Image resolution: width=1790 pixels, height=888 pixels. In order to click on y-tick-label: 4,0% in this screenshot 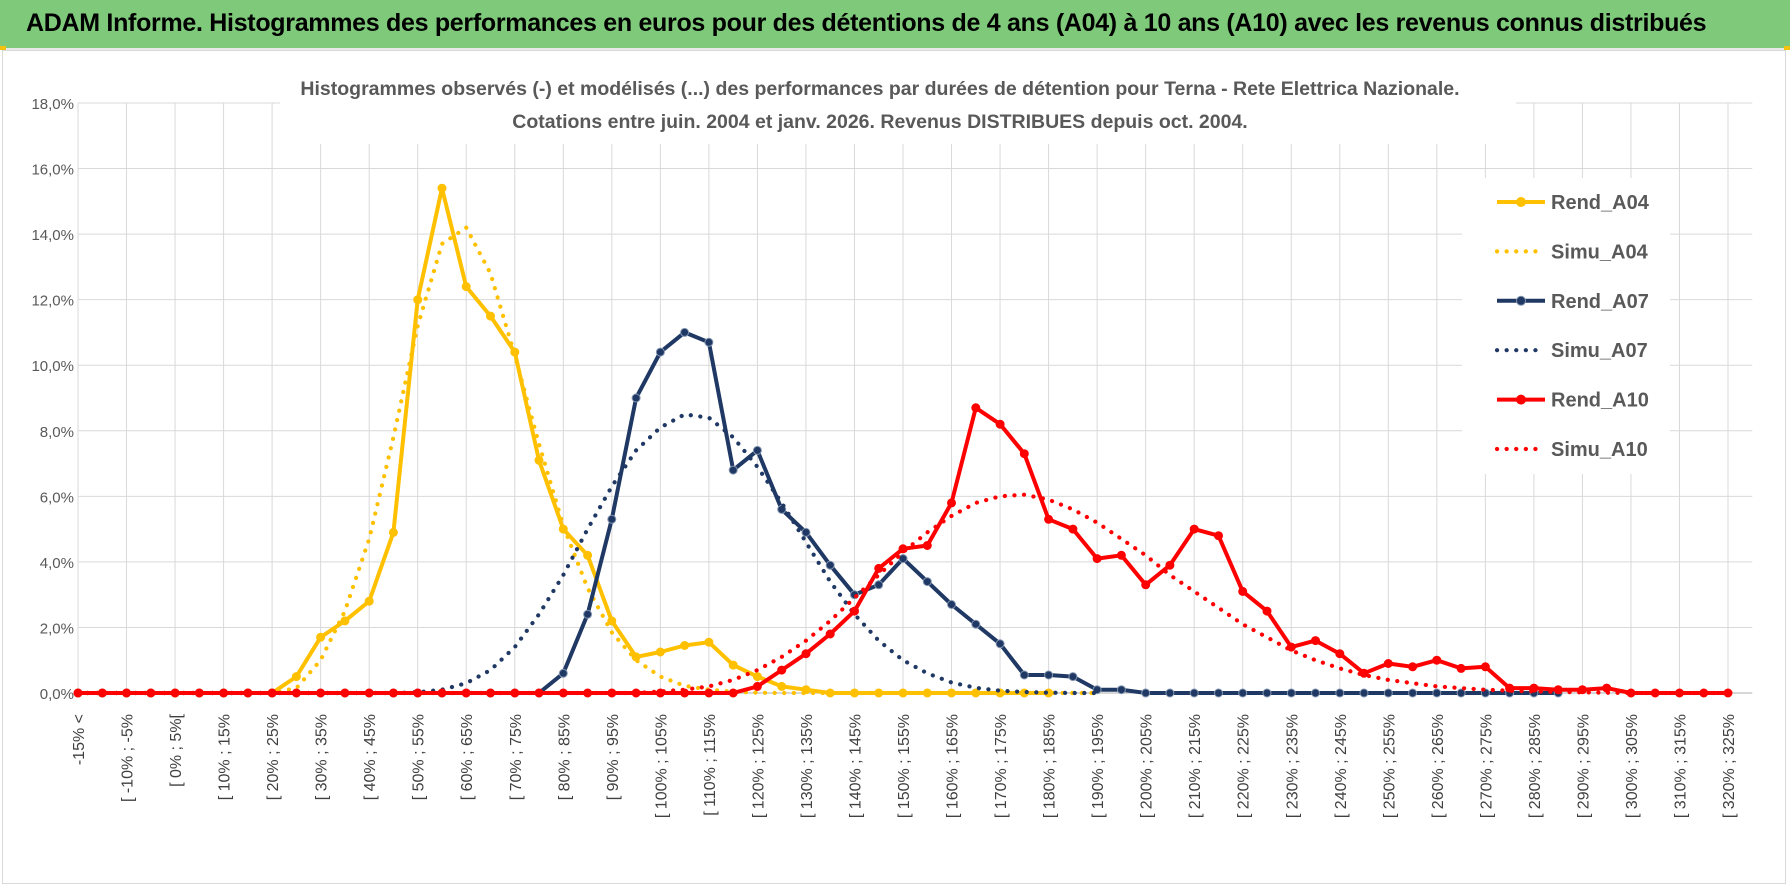, I will do `click(57, 563)`.